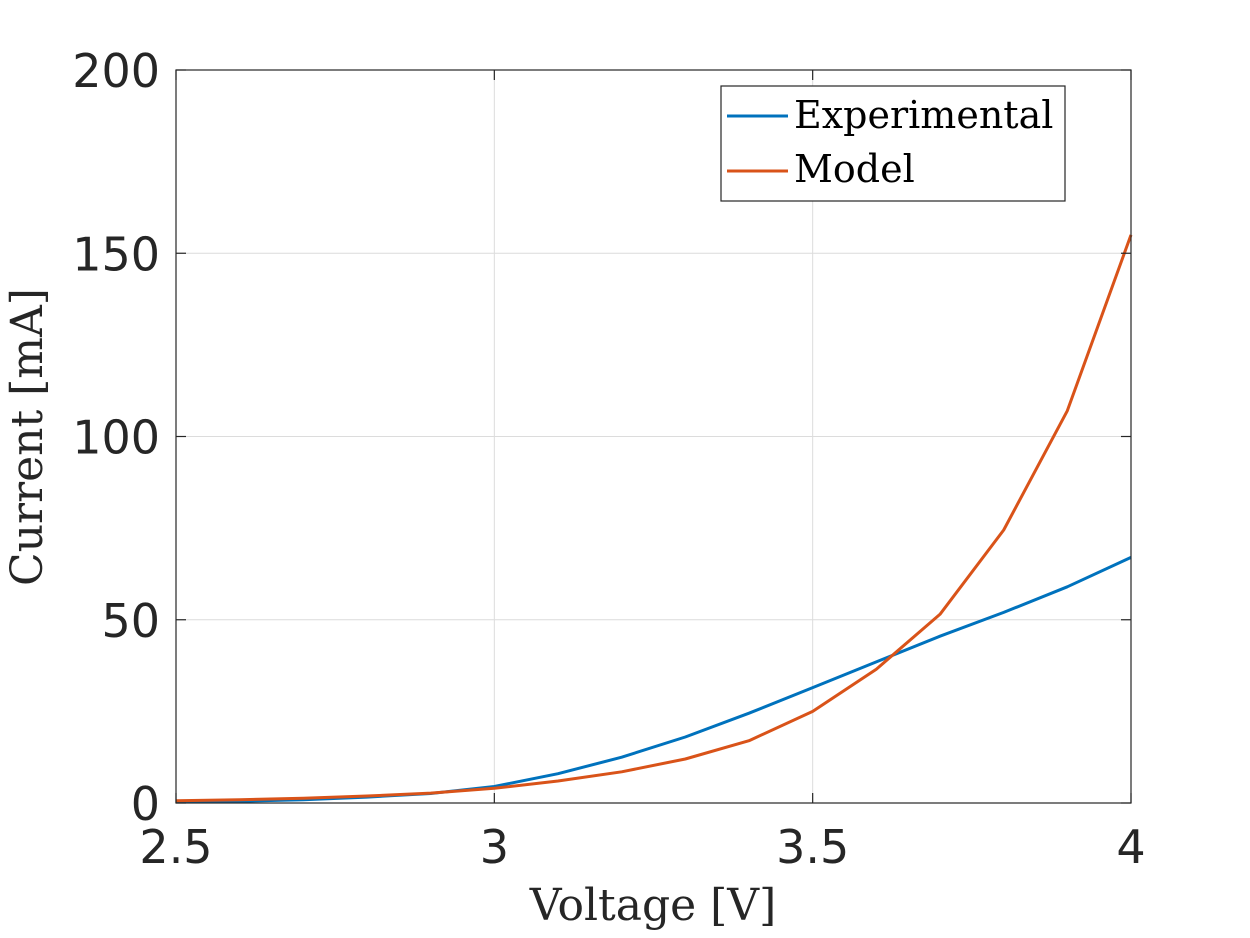 This screenshot has height=938, width=1250. I want to click on legend-label-experimental: Experimental, so click(923, 115).